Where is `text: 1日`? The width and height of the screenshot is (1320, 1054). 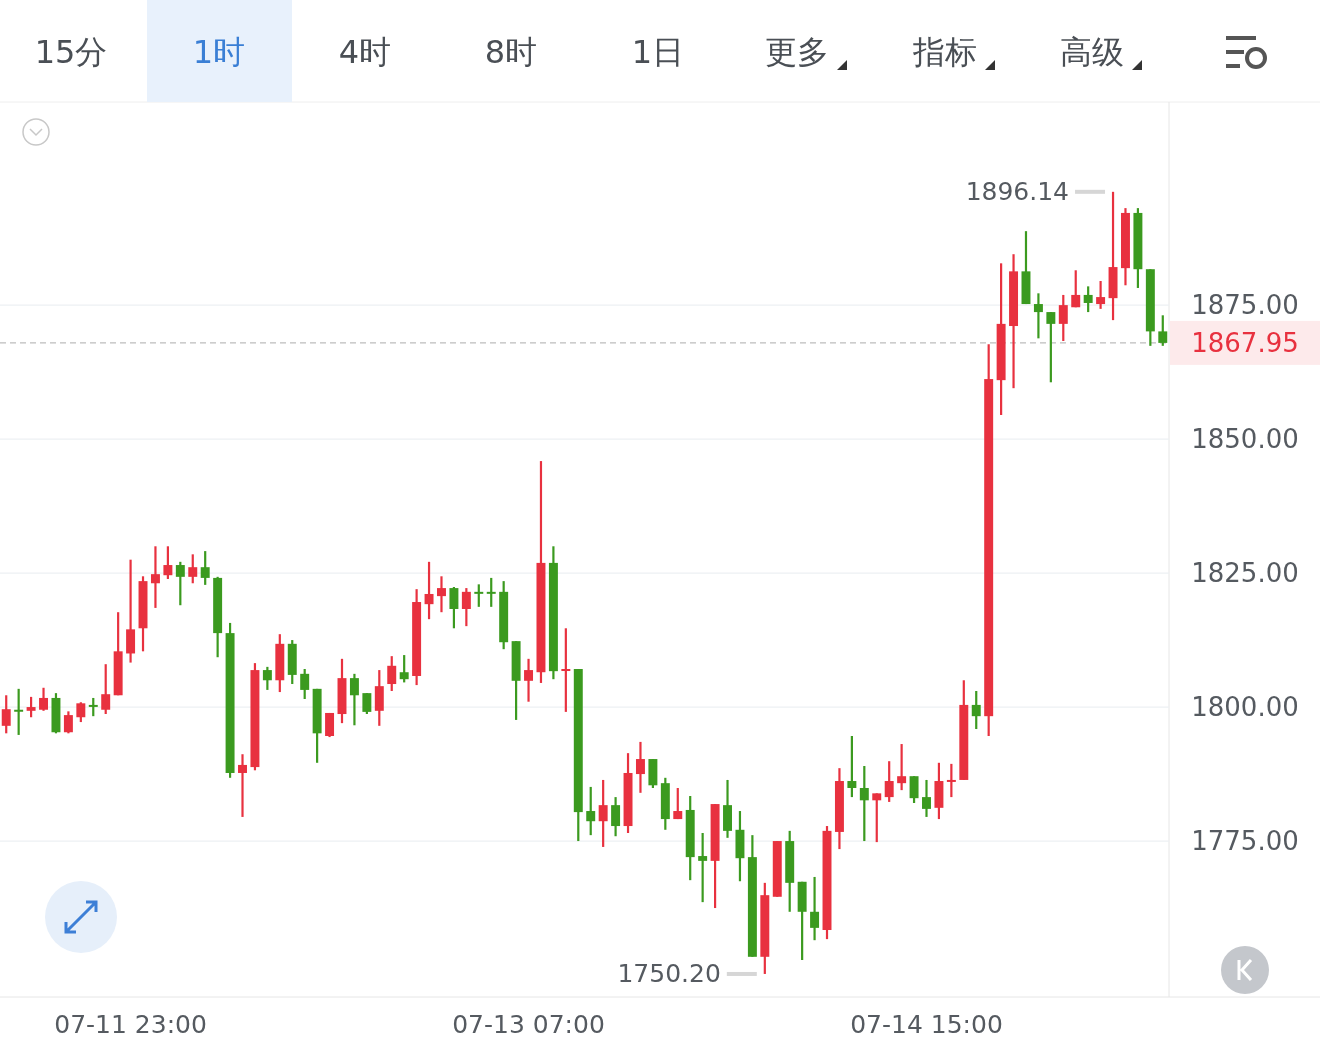
text: 1日 is located at coordinates (658, 52).